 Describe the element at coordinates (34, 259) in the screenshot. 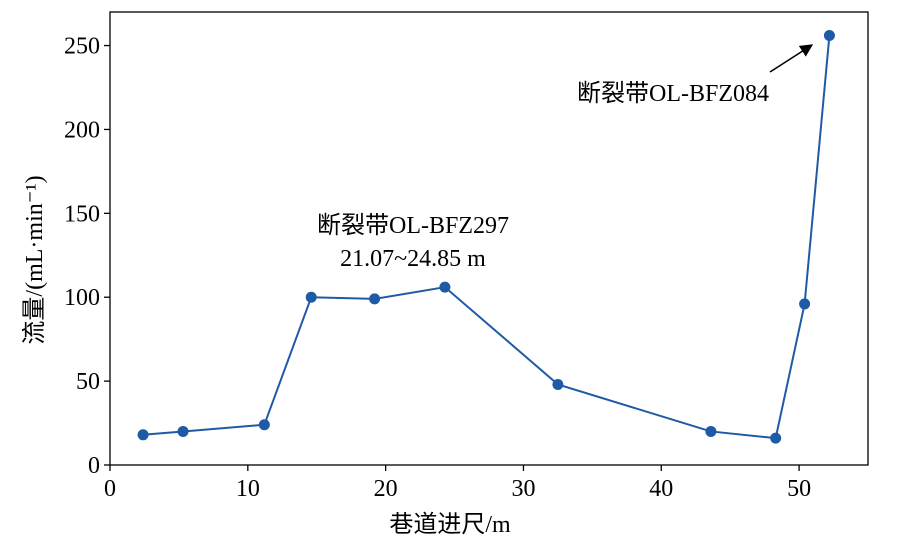

I see `y-axis-label: 流量/(mL·min⁻¹)` at that location.